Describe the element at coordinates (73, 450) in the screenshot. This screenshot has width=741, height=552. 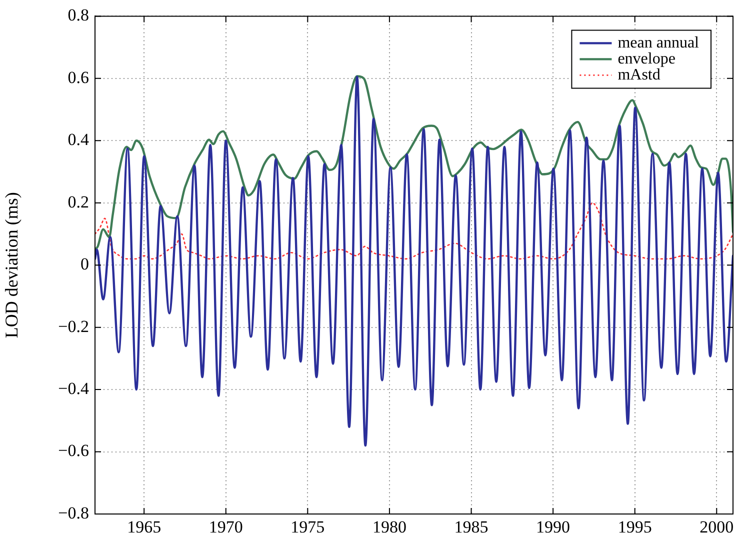
I see `y-tick-label: −0.6` at that location.